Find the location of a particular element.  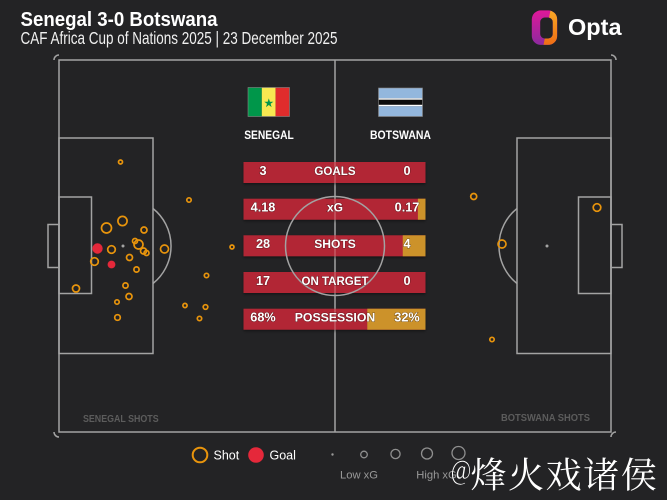

svg-text: 32% is located at coordinates (406, 318).